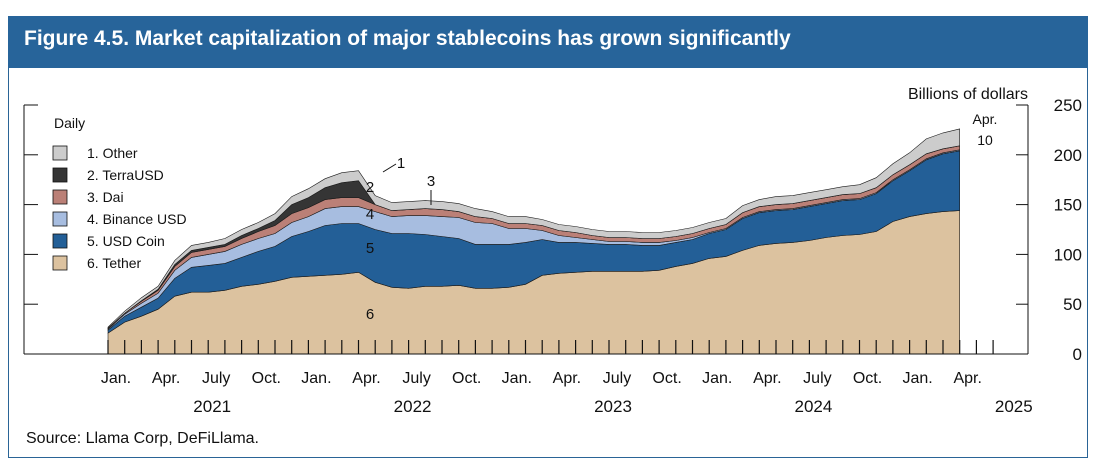 This screenshot has height=463, width=1096. What do you see at coordinates (60, 241) in the screenshot?
I see `legend-swatch-usd-coin` at bounding box center [60, 241].